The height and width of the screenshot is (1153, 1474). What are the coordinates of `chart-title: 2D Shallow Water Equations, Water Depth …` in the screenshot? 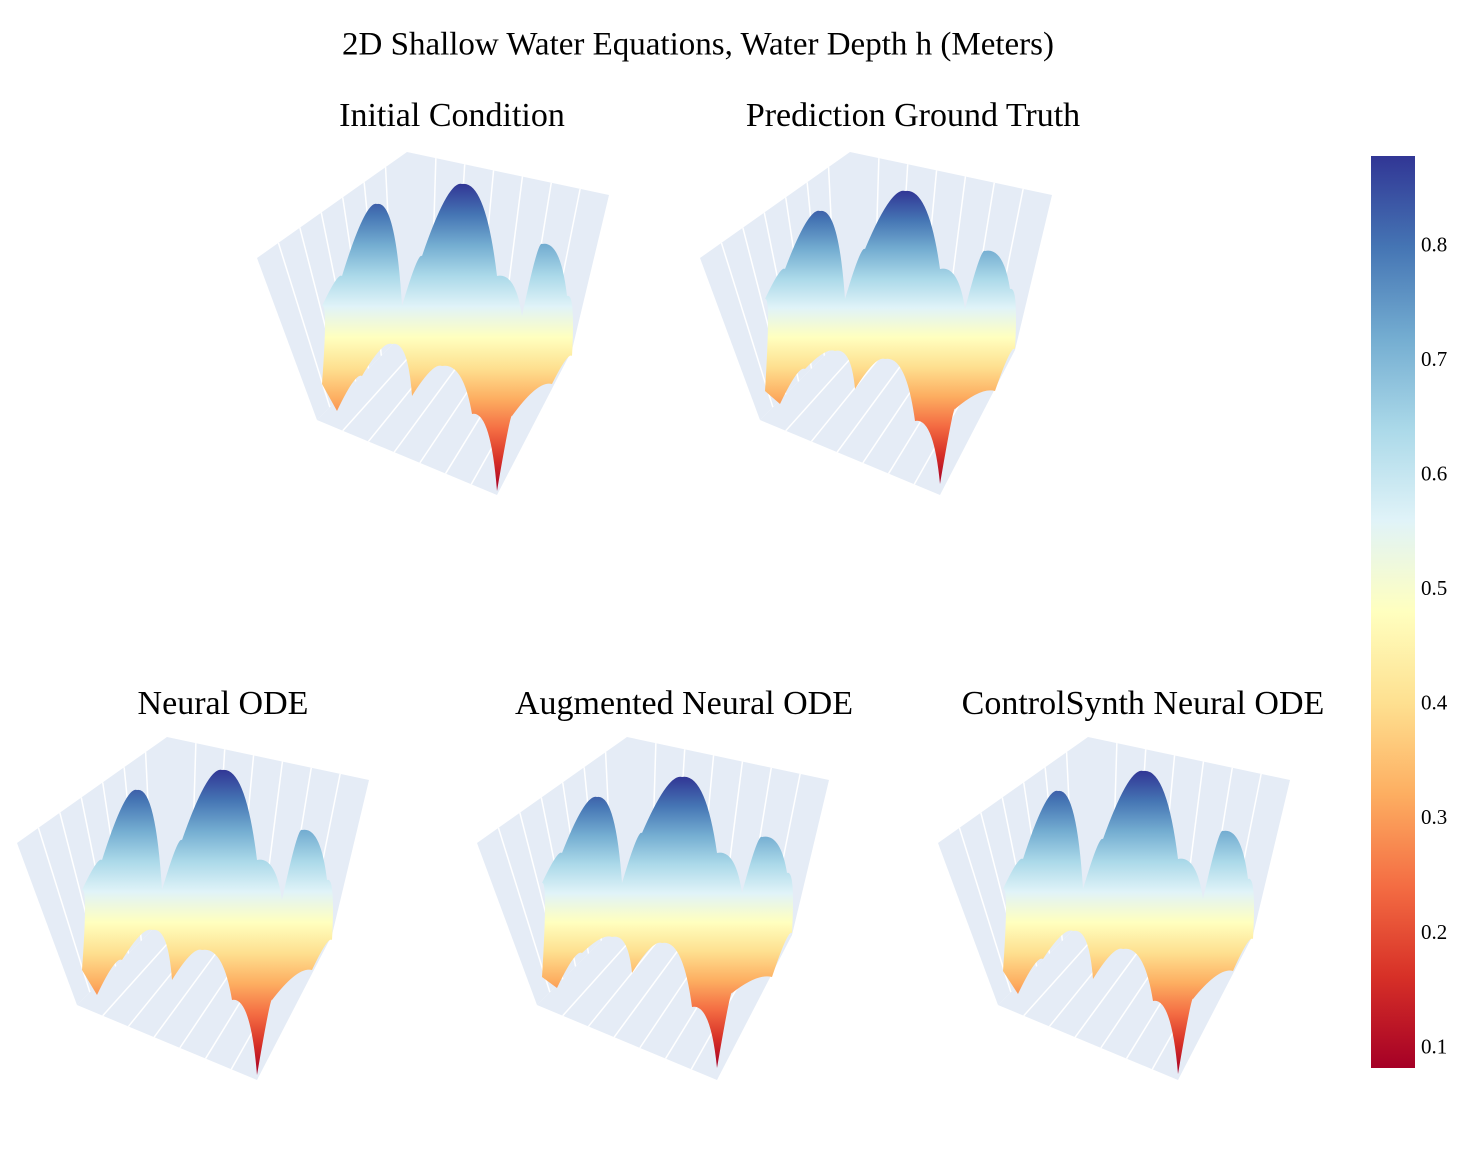 It's located at (698, 45).